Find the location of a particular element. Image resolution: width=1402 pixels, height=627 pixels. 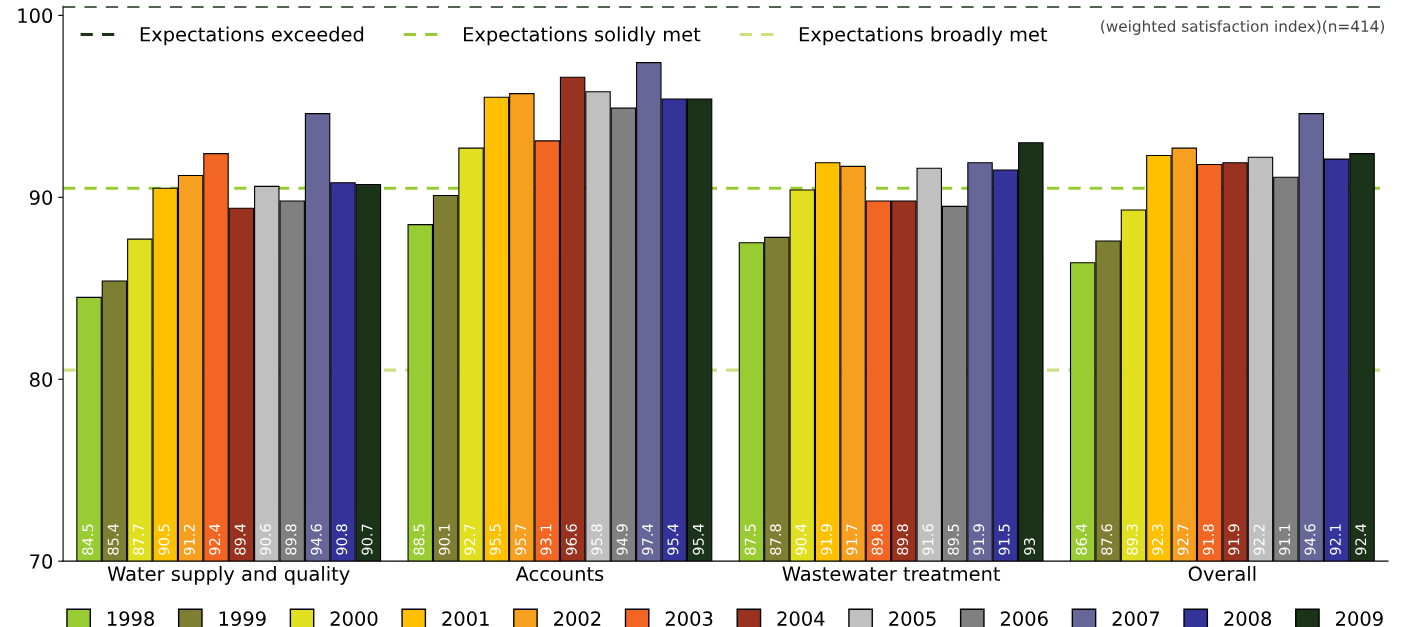

data-label: 88.5 is located at coordinates (419, 539).